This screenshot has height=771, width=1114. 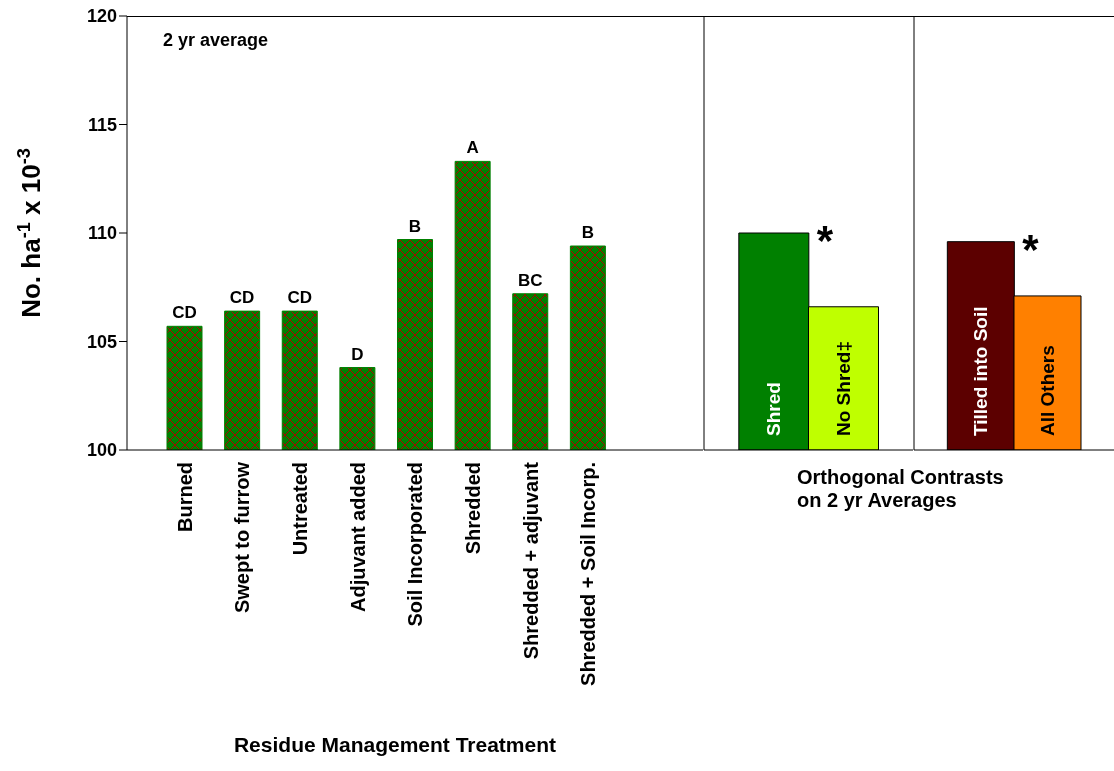 What do you see at coordinates (843, 388) in the screenshot?
I see `x-tick-label: No Shred‡` at bounding box center [843, 388].